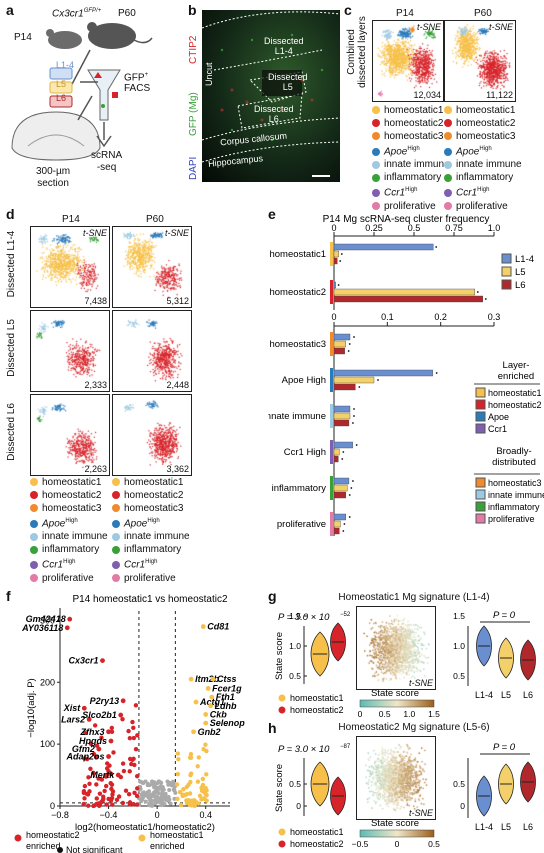  What do you see at coordinates (514, 507) in the screenshot?
I see `legend-label: inflammatory` at bounding box center [514, 507].